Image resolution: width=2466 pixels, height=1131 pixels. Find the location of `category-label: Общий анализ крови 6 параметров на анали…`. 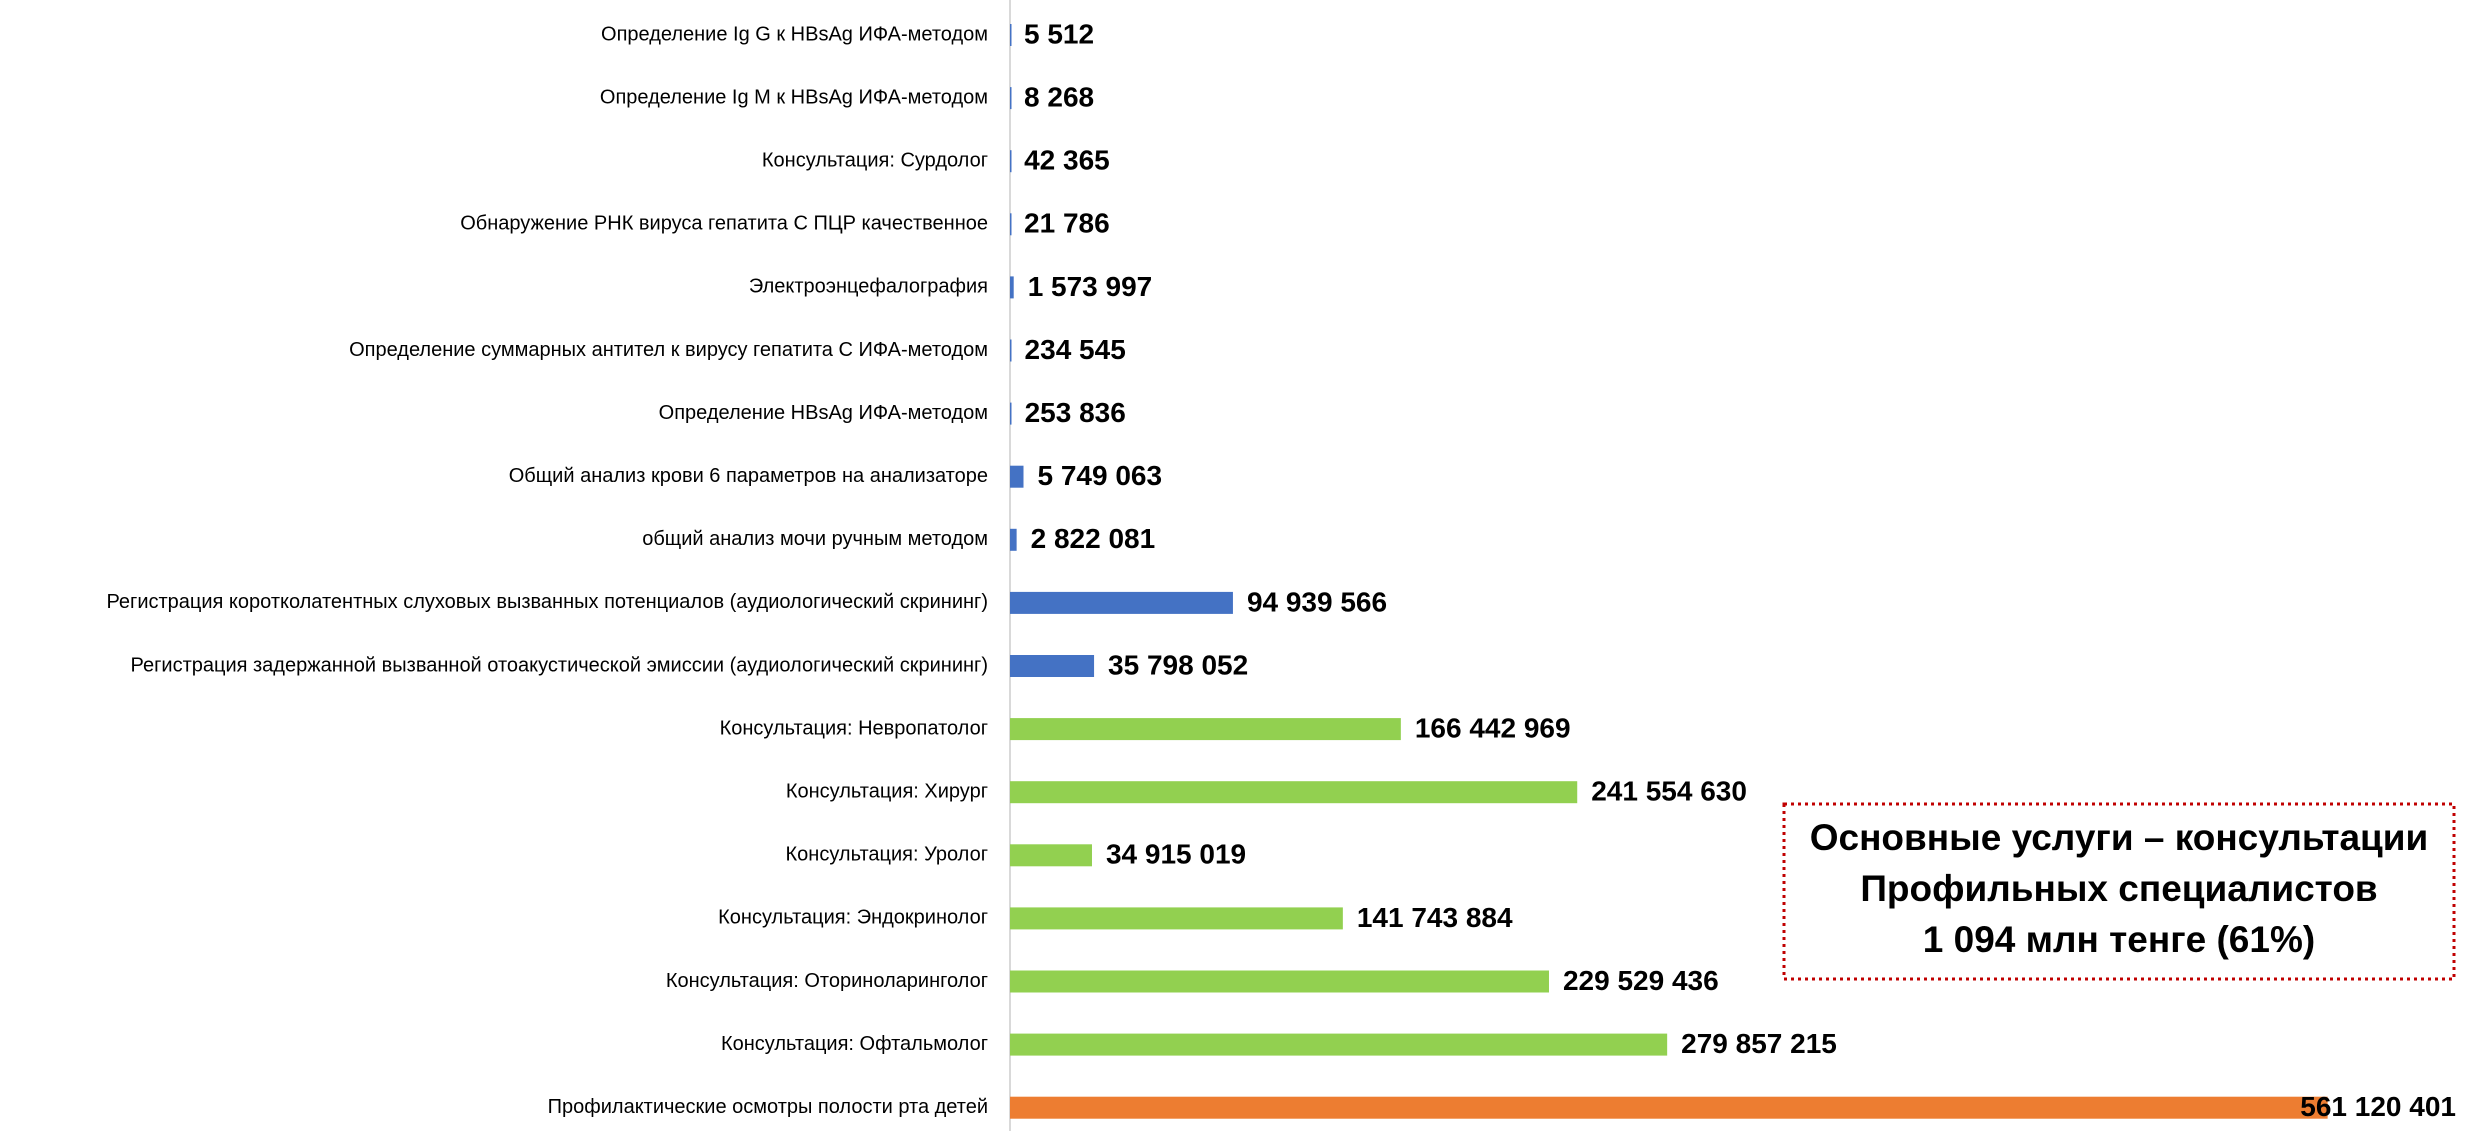

category-label: Общий анализ крови 6 параметров на анали… is located at coordinates (748, 476).